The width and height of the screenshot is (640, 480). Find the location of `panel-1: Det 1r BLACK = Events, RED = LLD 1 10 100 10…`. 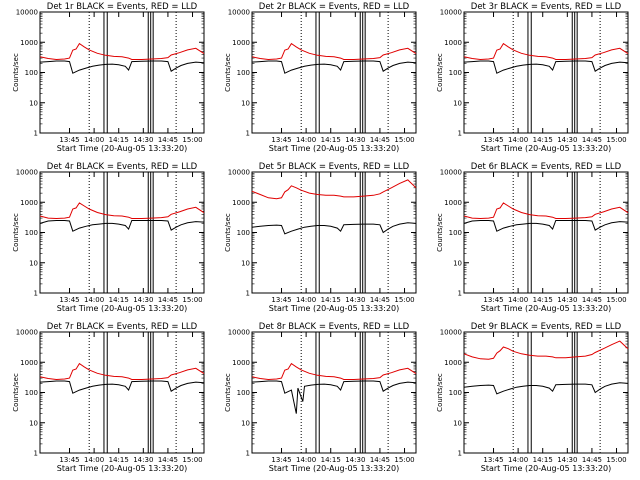

panel-1: Det 1r BLACK = Events, RED = LLD 1 10 100 10… is located at coordinates (108, 77).